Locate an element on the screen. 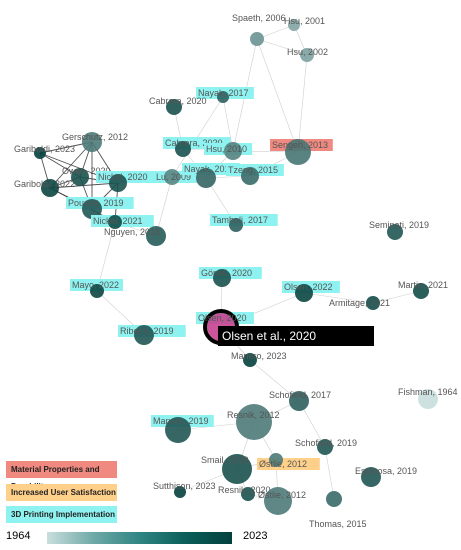  paper-node: Nayak, 2016 is located at coordinates (211, 175).